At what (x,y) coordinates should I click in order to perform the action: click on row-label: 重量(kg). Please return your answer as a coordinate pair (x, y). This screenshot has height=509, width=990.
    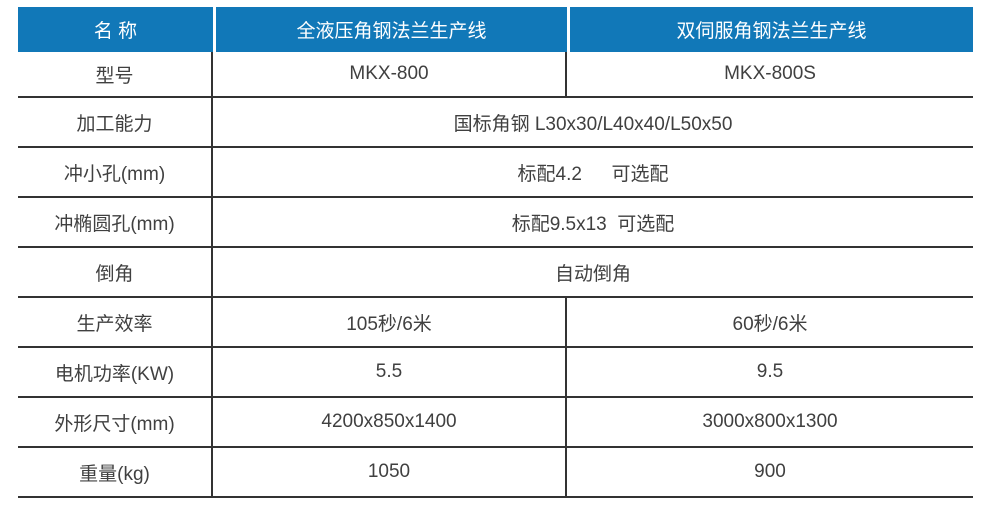
    Looking at the image, I should click on (115, 472).